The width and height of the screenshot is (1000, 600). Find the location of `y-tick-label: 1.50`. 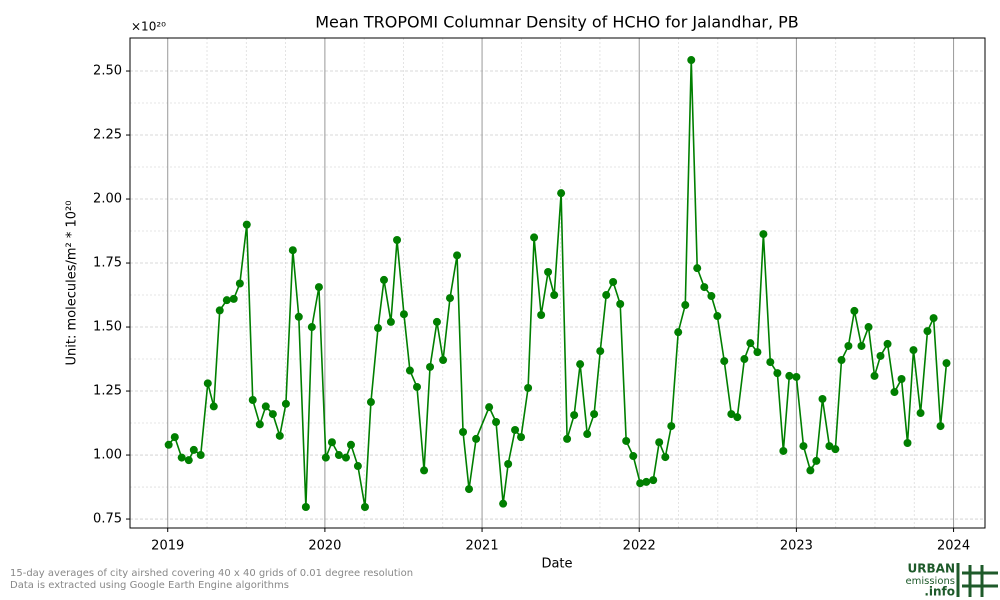

y-tick-label: 1.50 is located at coordinates (107, 327).